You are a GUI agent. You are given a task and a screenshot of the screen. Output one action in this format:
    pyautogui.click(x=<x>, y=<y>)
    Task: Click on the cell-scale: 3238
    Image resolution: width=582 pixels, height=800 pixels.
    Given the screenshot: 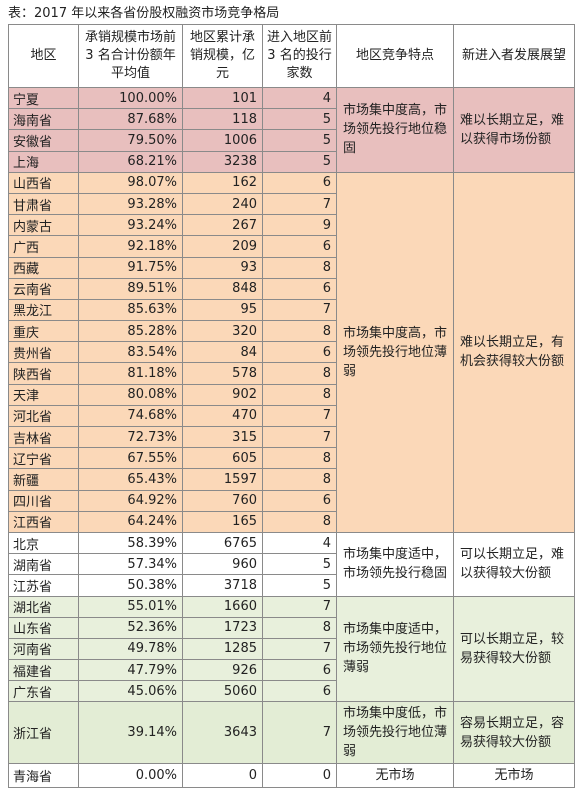 What is the action you would take?
    pyautogui.click(x=222, y=161)
    